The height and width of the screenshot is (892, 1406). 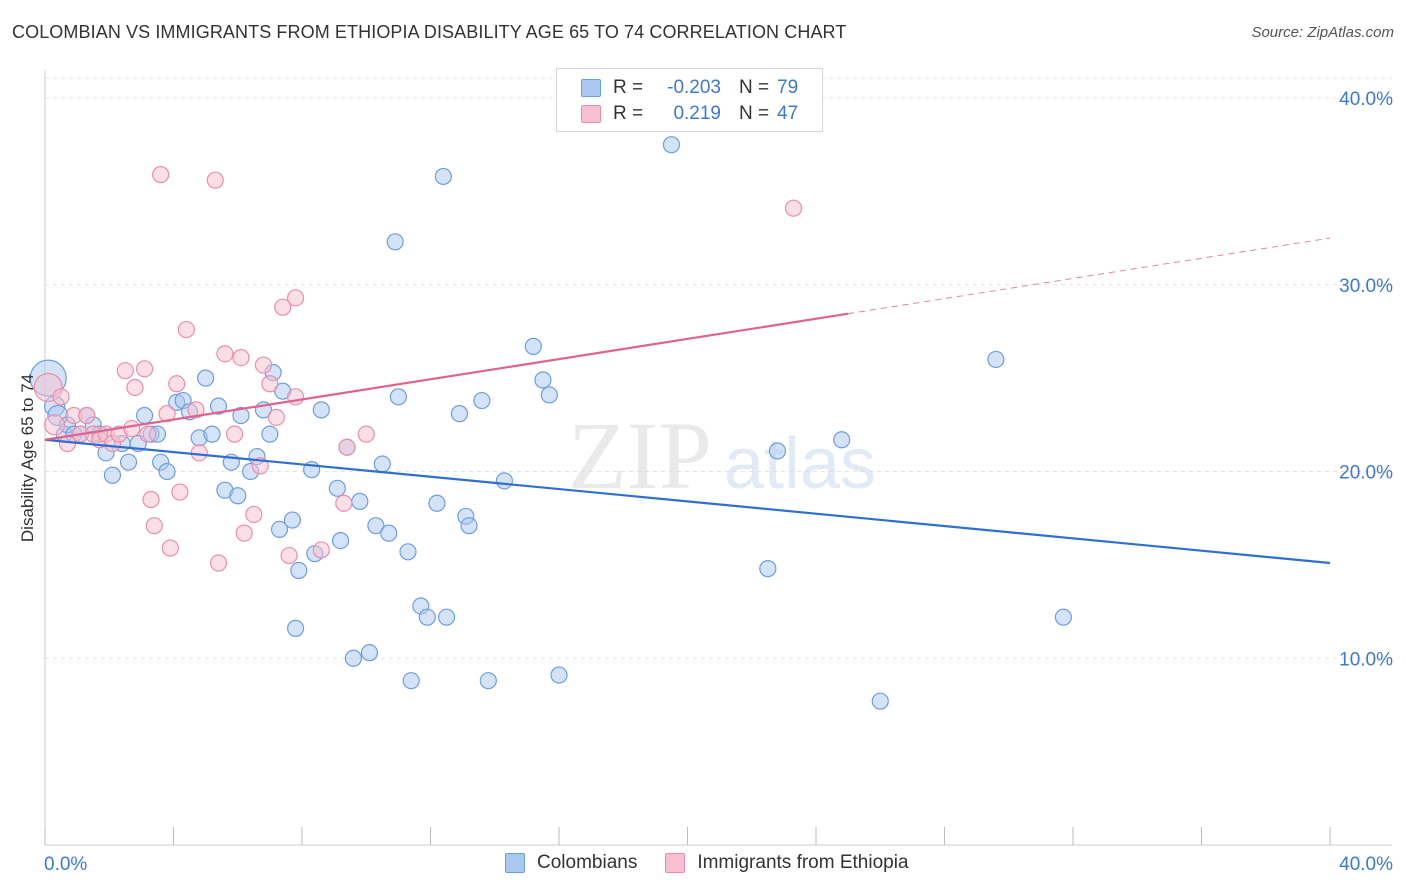 What do you see at coordinates (27, 458) in the screenshot?
I see `y-axis-label: Disability Age 65 to 74` at bounding box center [27, 458].